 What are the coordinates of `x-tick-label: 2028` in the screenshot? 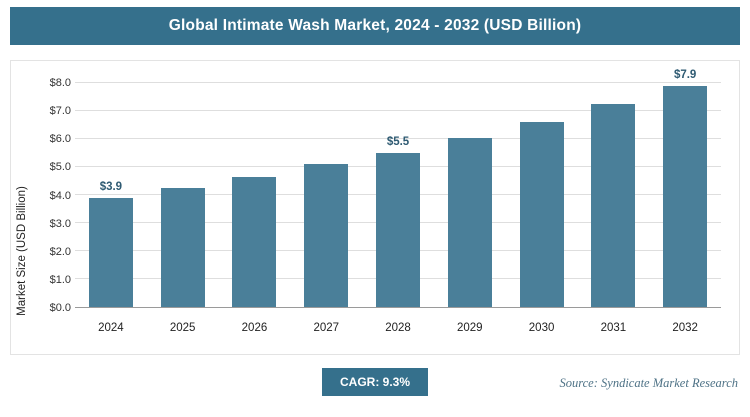 It's located at (398, 328).